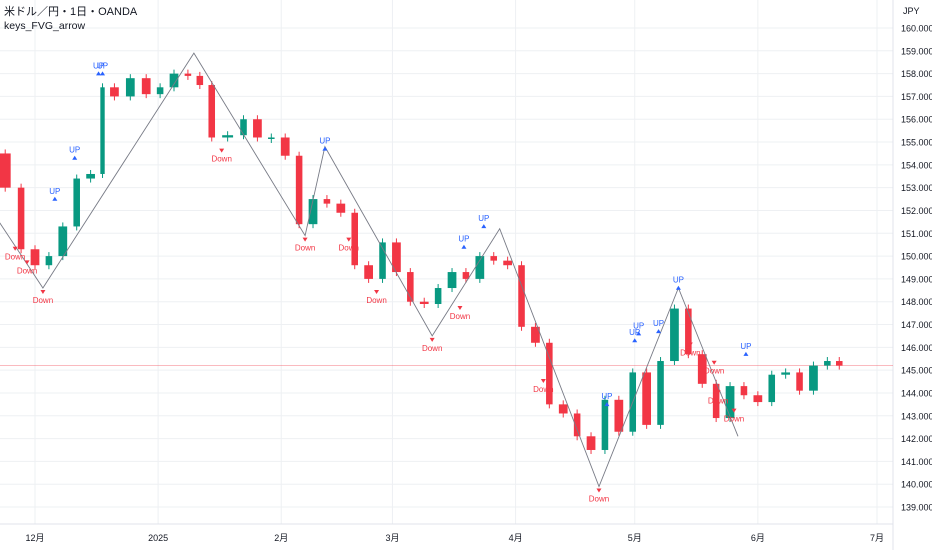 The image size is (932, 550). What do you see at coordinates (758, 538) in the screenshot?
I see `x-tick-label: 6月` at bounding box center [758, 538].